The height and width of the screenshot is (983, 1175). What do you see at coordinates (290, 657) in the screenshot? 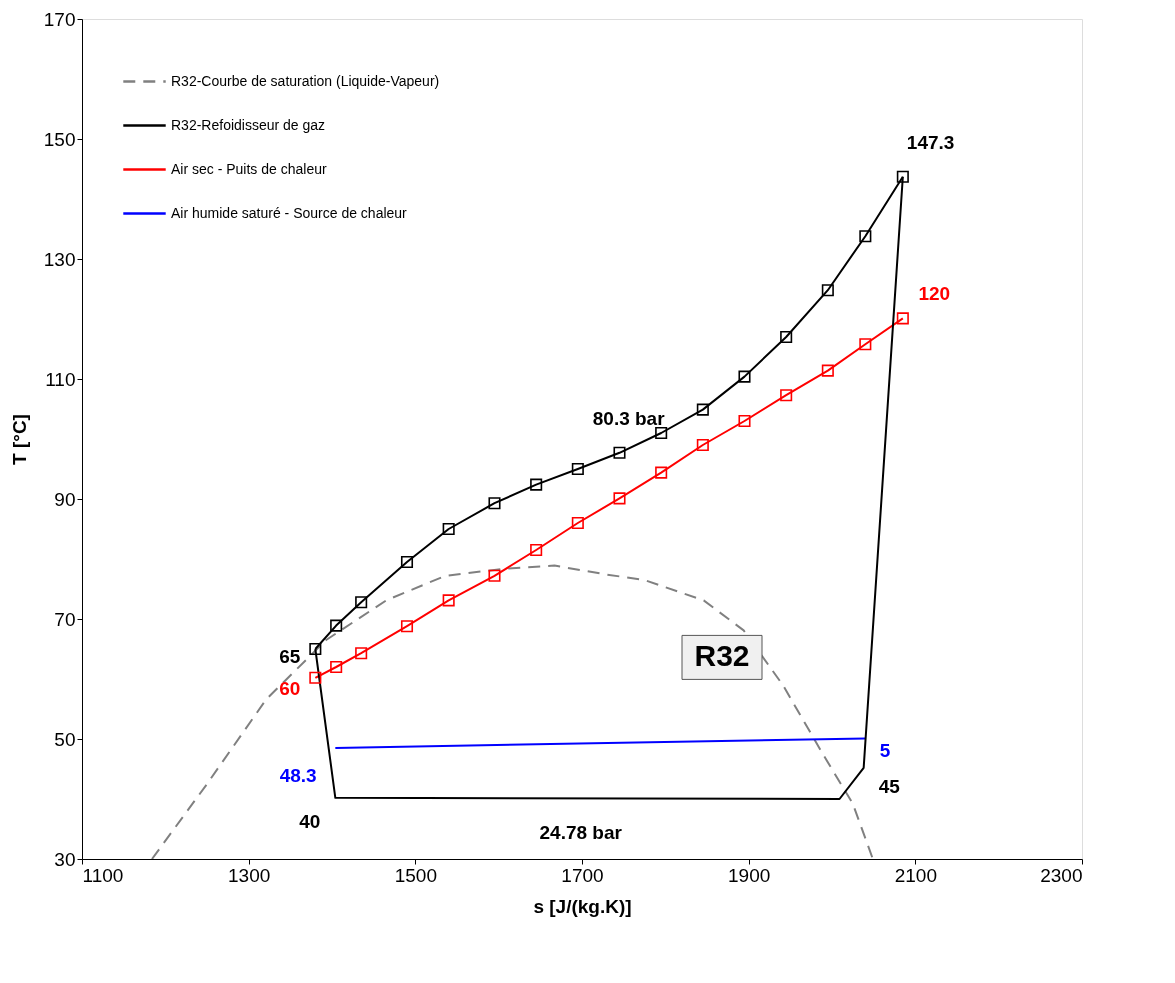
I see `annotation: 65` at bounding box center [290, 657].